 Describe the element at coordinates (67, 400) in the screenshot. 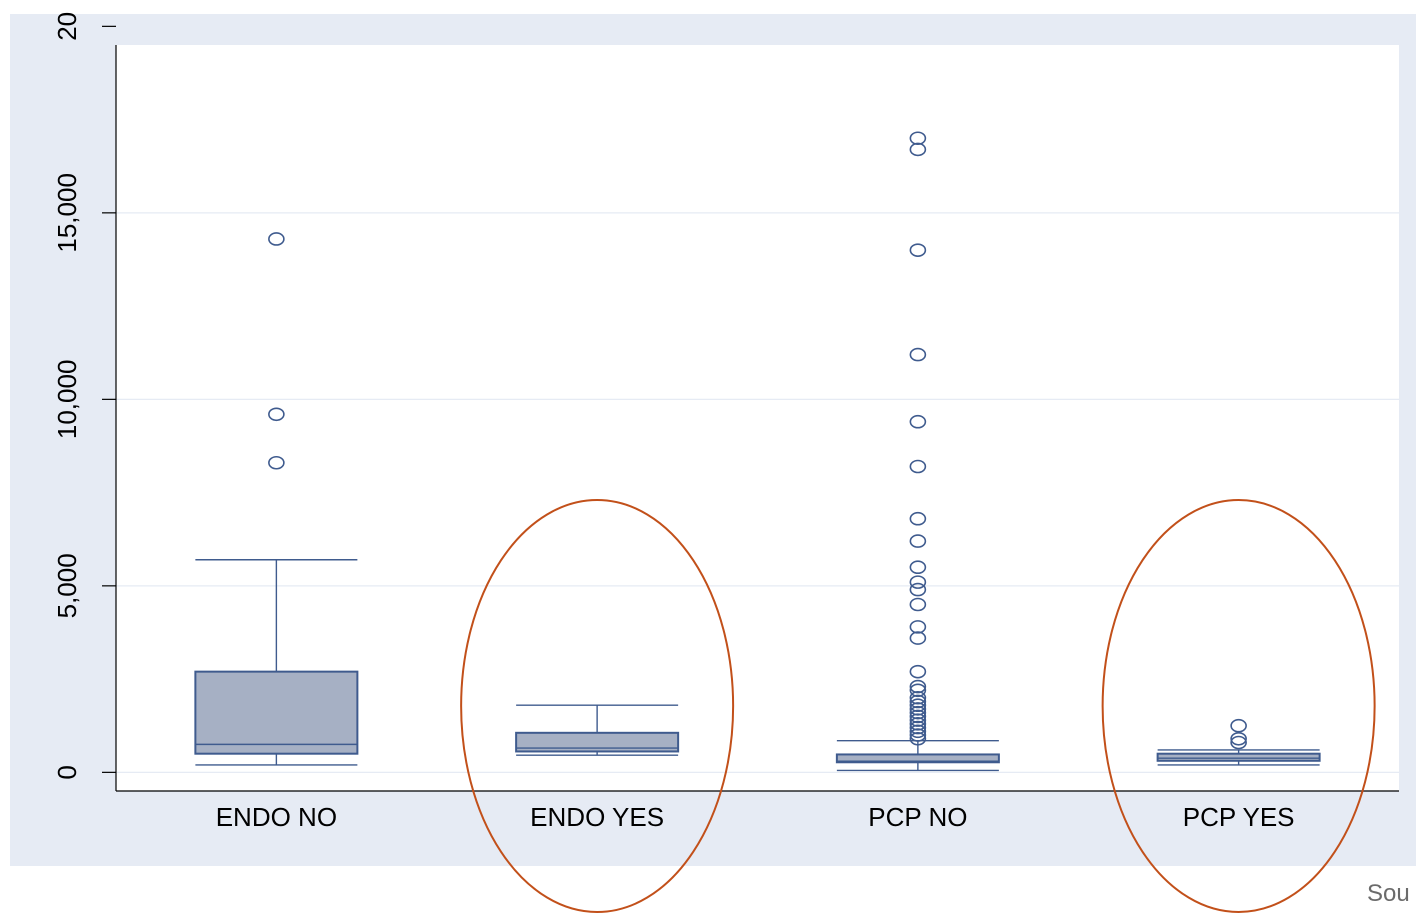

I see `y-tick-label: 10,000` at that location.